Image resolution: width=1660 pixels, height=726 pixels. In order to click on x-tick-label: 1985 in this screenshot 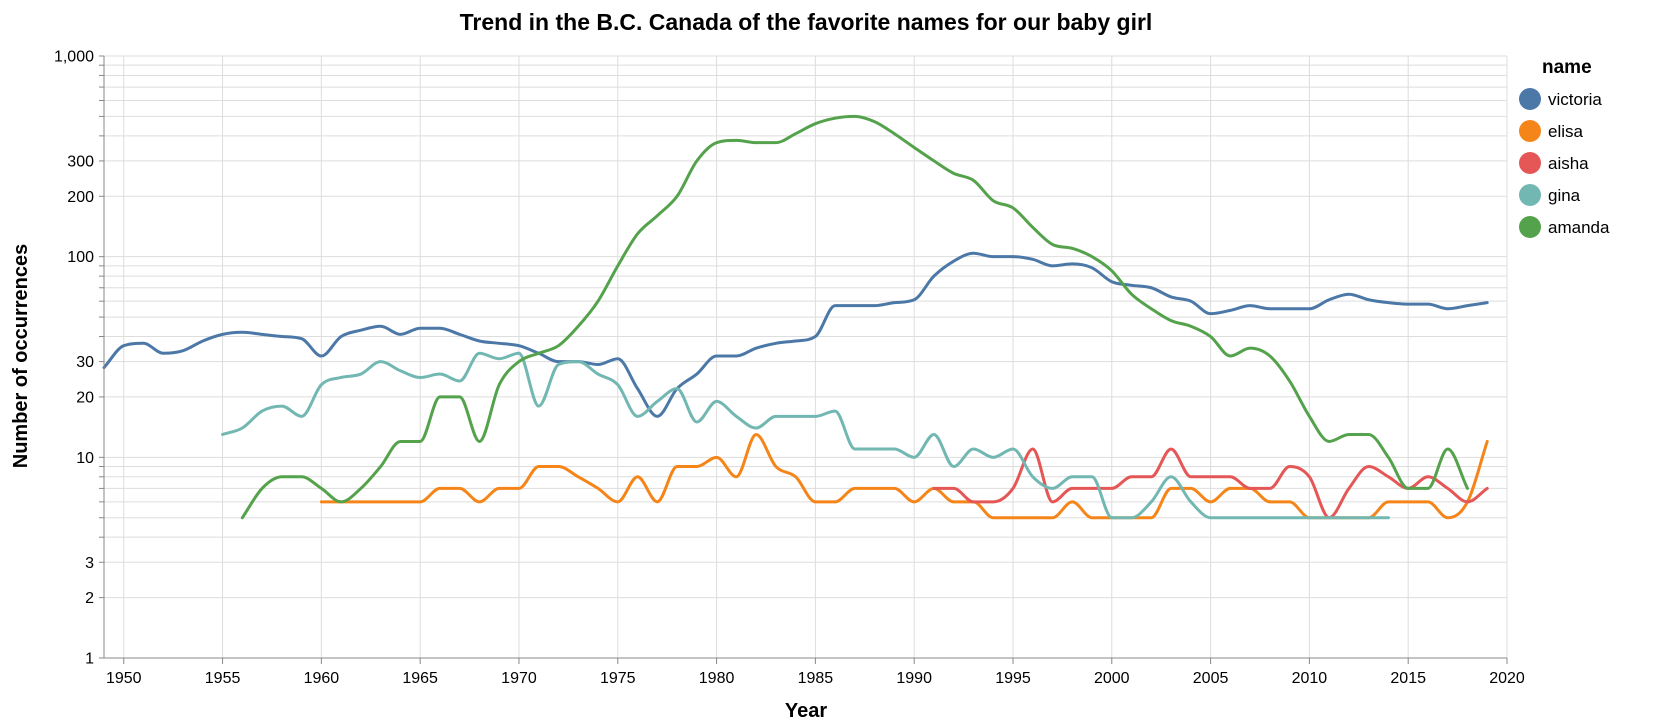, I will do `click(816, 678)`.